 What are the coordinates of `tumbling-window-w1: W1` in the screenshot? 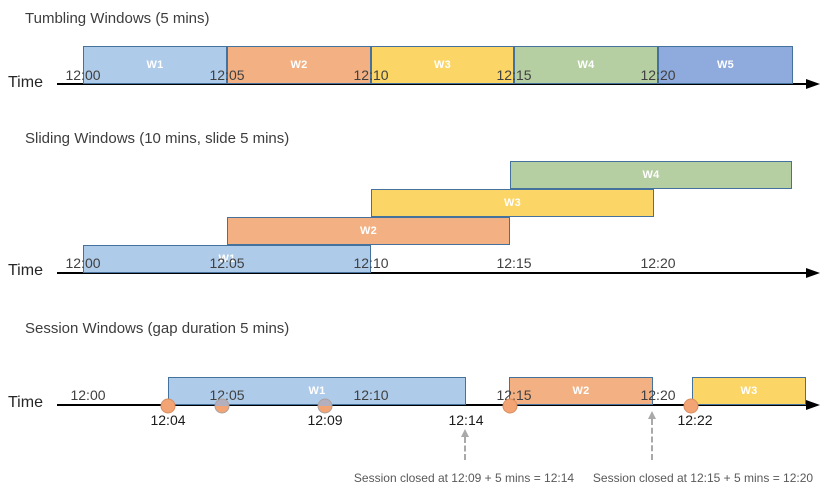 It's located at (155, 65).